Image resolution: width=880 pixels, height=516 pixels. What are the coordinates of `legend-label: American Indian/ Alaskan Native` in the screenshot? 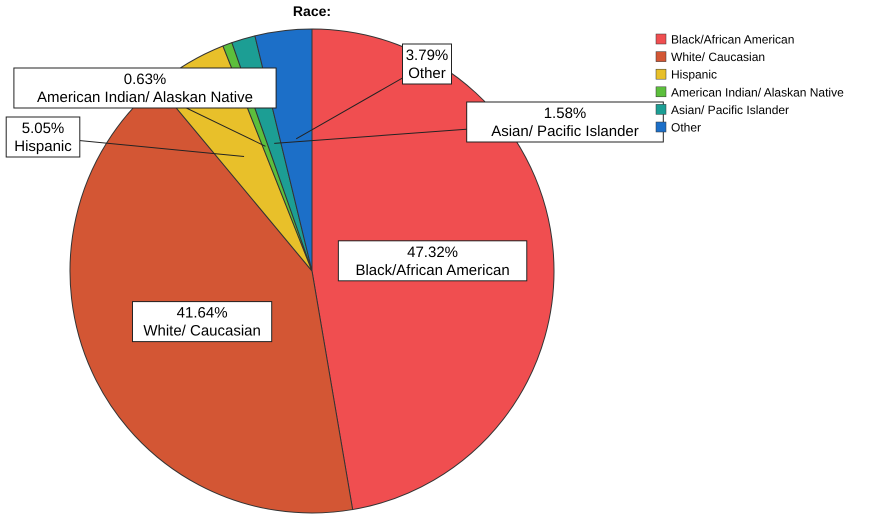 It's located at (757, 92).